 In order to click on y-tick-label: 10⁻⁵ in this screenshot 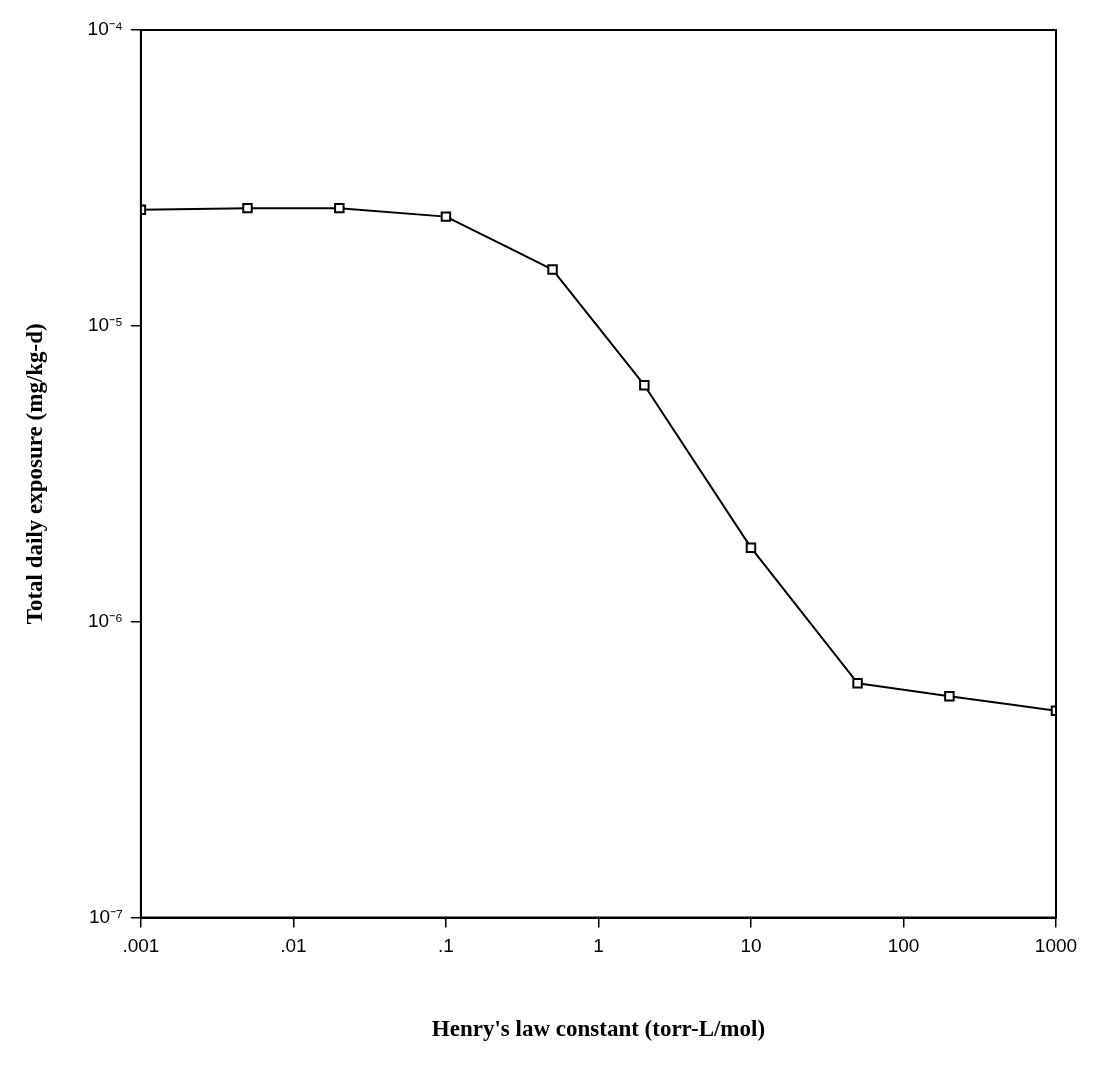, I will do `click(105, 325)`.